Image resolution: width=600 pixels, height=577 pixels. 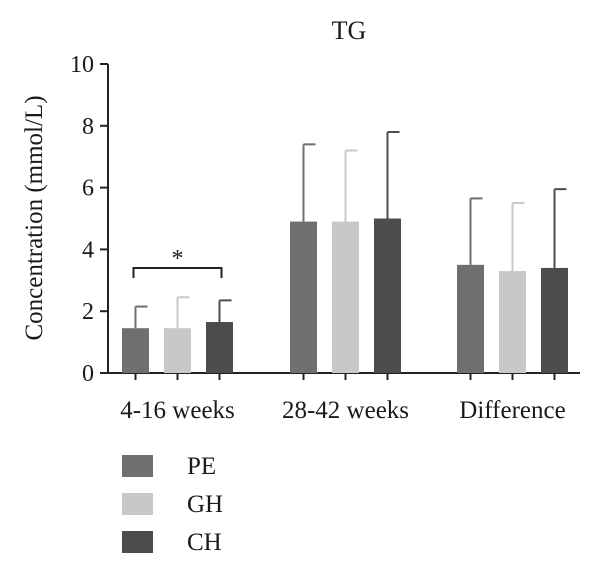 I want to click on legend-swatch-ch, so click(x=137, y=542).